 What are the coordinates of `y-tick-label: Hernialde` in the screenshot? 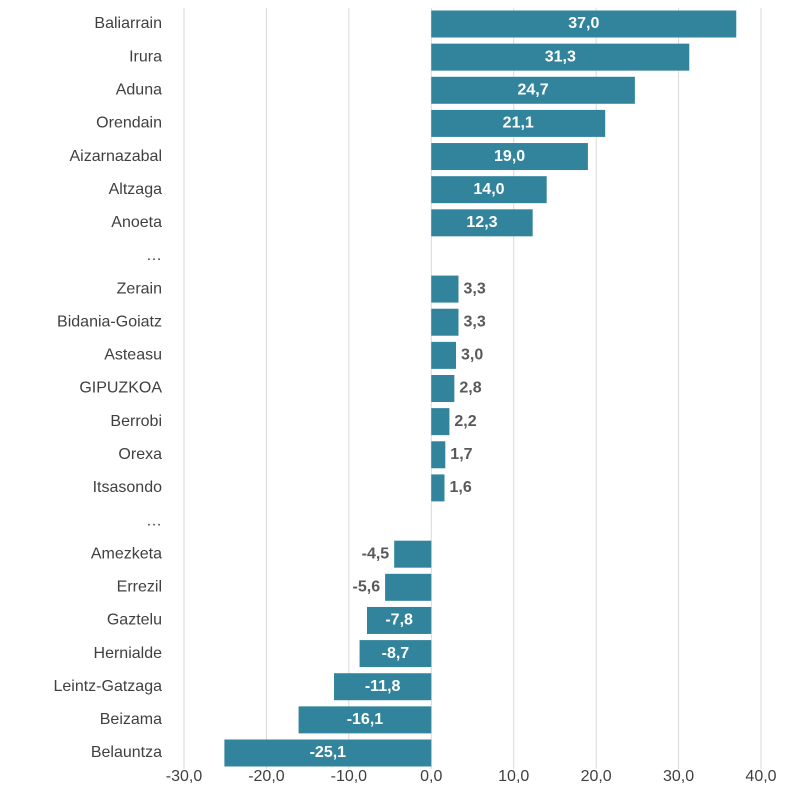 It's located at (128, 653).